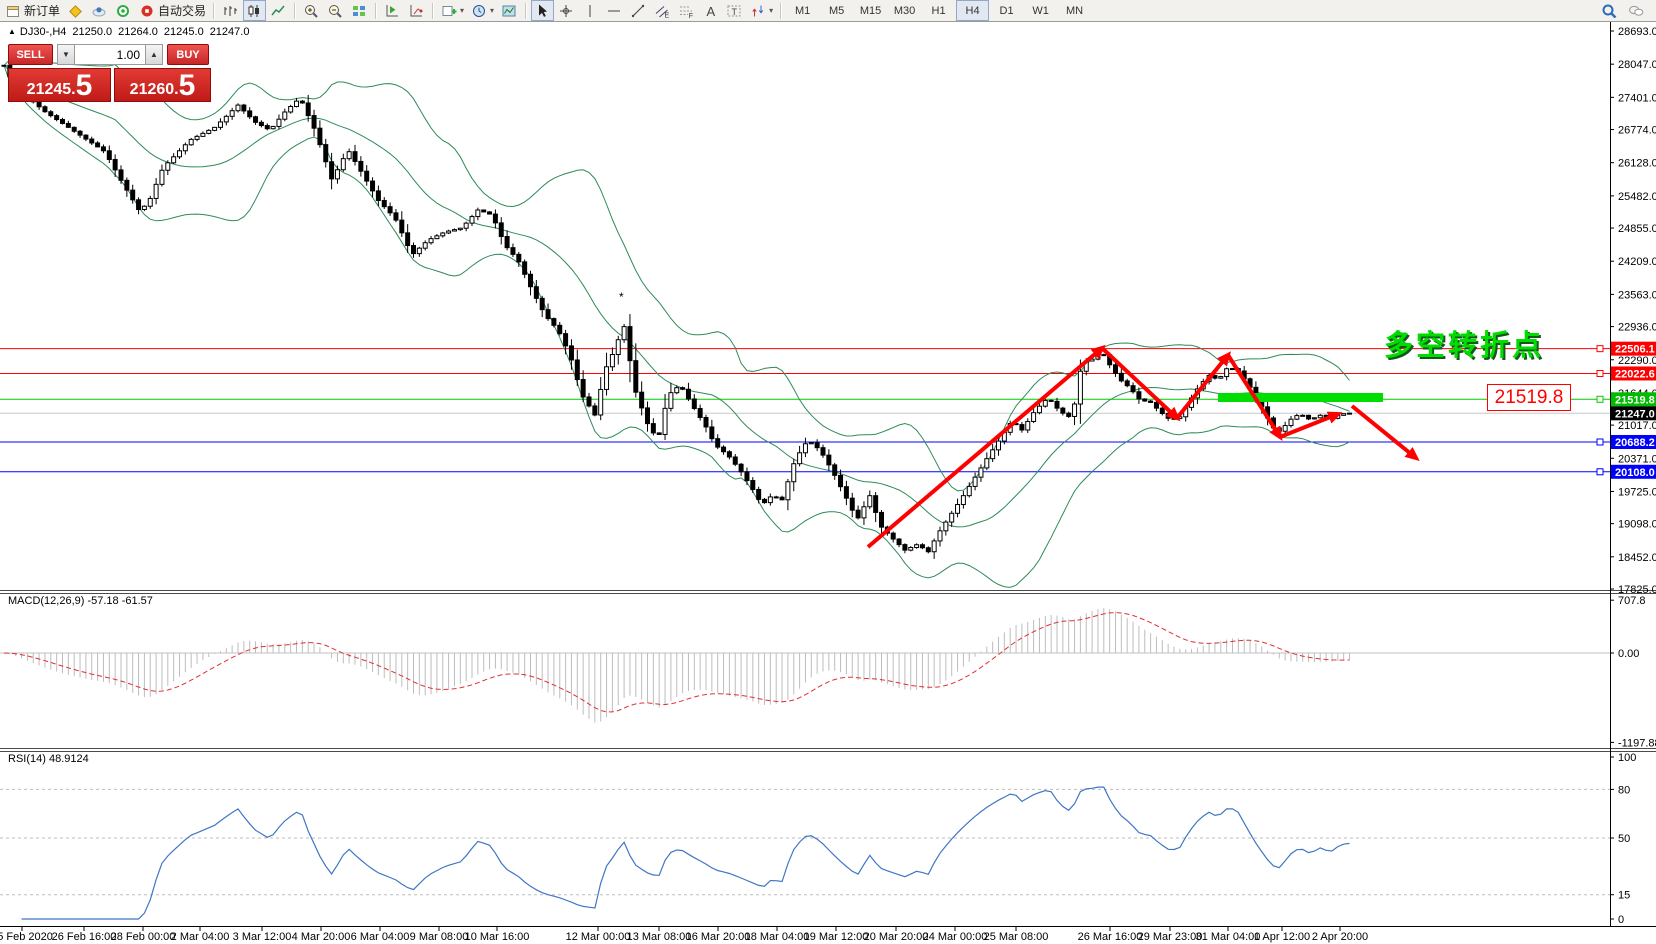 This screenshot has height=944, width=1656. I want to click on zoom-out-button, so click(335, 10).